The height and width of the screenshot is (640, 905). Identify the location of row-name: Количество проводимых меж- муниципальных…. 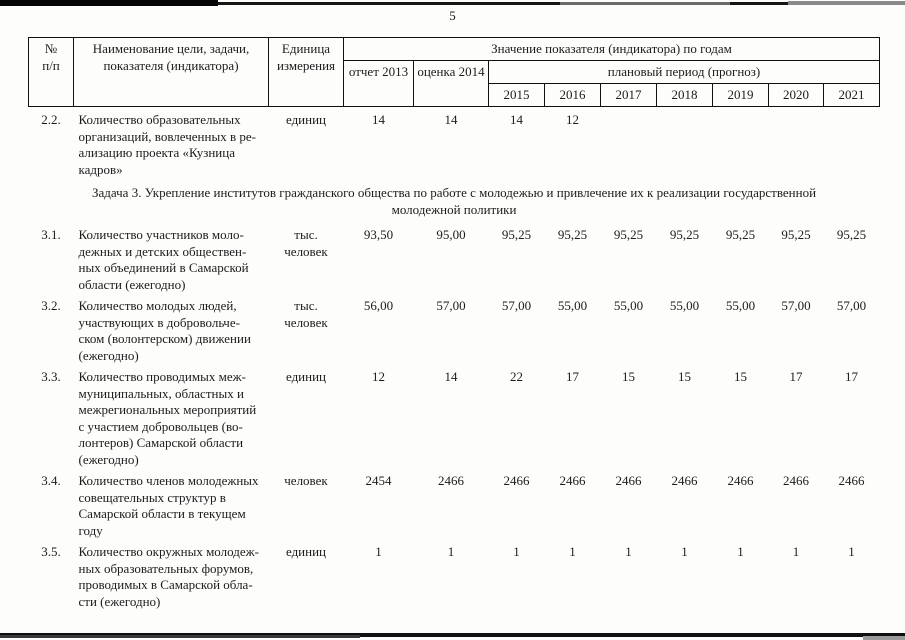
(167, 418).